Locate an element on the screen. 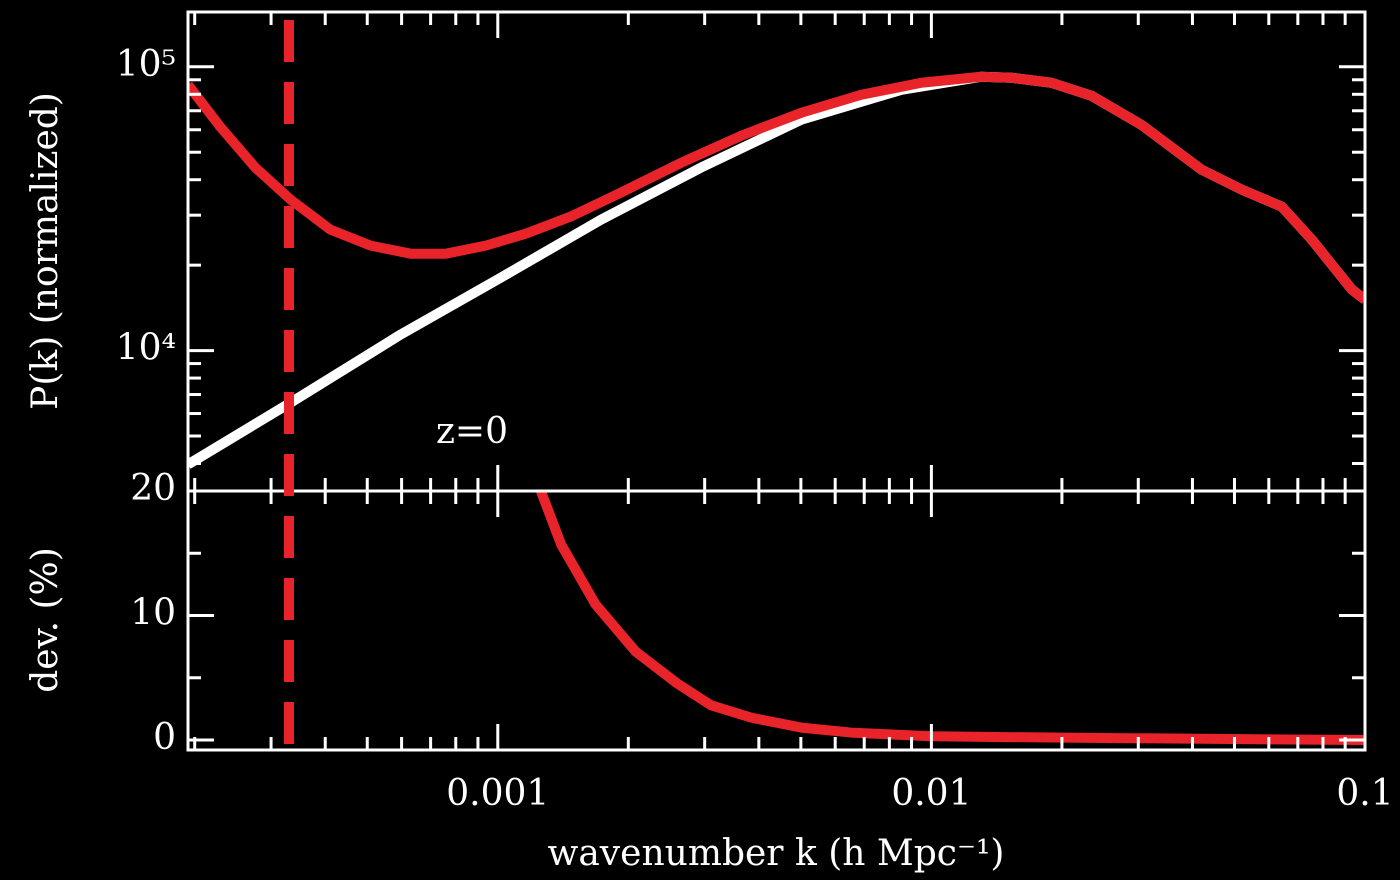 This screenshot has width=1400, height=880. y-tick-label: 10 is located at coordinates (153, 613).